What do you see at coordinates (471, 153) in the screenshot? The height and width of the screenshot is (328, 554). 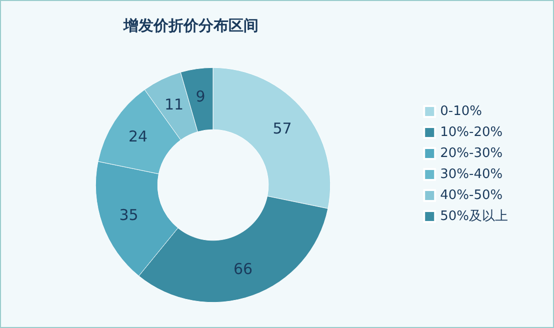 I see `legend-label: 20%-30%` at bounding box center [471, 153].